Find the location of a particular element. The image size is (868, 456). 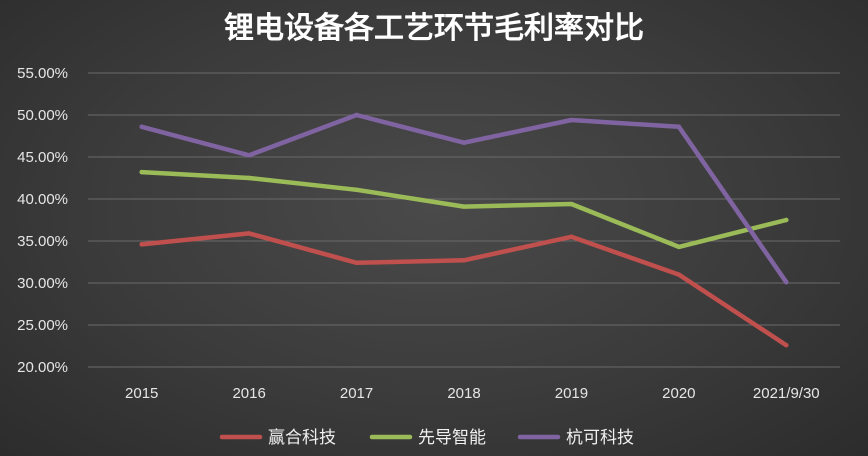

x-tick-label: 2020 is located at coordinates (678, 393).